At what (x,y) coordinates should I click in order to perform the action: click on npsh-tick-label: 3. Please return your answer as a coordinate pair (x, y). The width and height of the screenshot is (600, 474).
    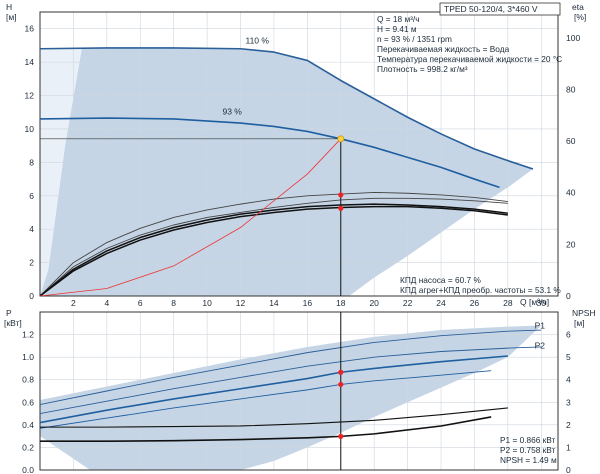
    Looking at the image, I should click on (568, 402).